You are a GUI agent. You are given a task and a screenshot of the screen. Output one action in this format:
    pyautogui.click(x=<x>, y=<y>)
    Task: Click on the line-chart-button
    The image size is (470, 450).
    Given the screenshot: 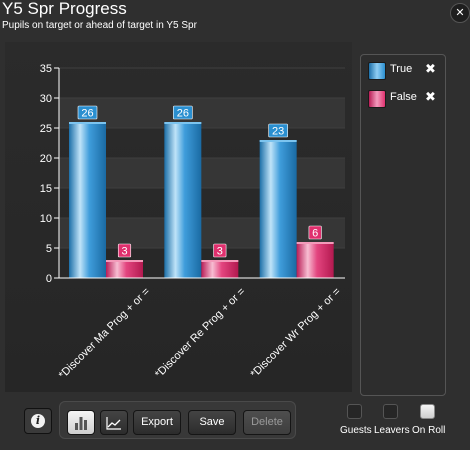 What is the action you would take?
    pyautogui.click(x=114, y=422)
    